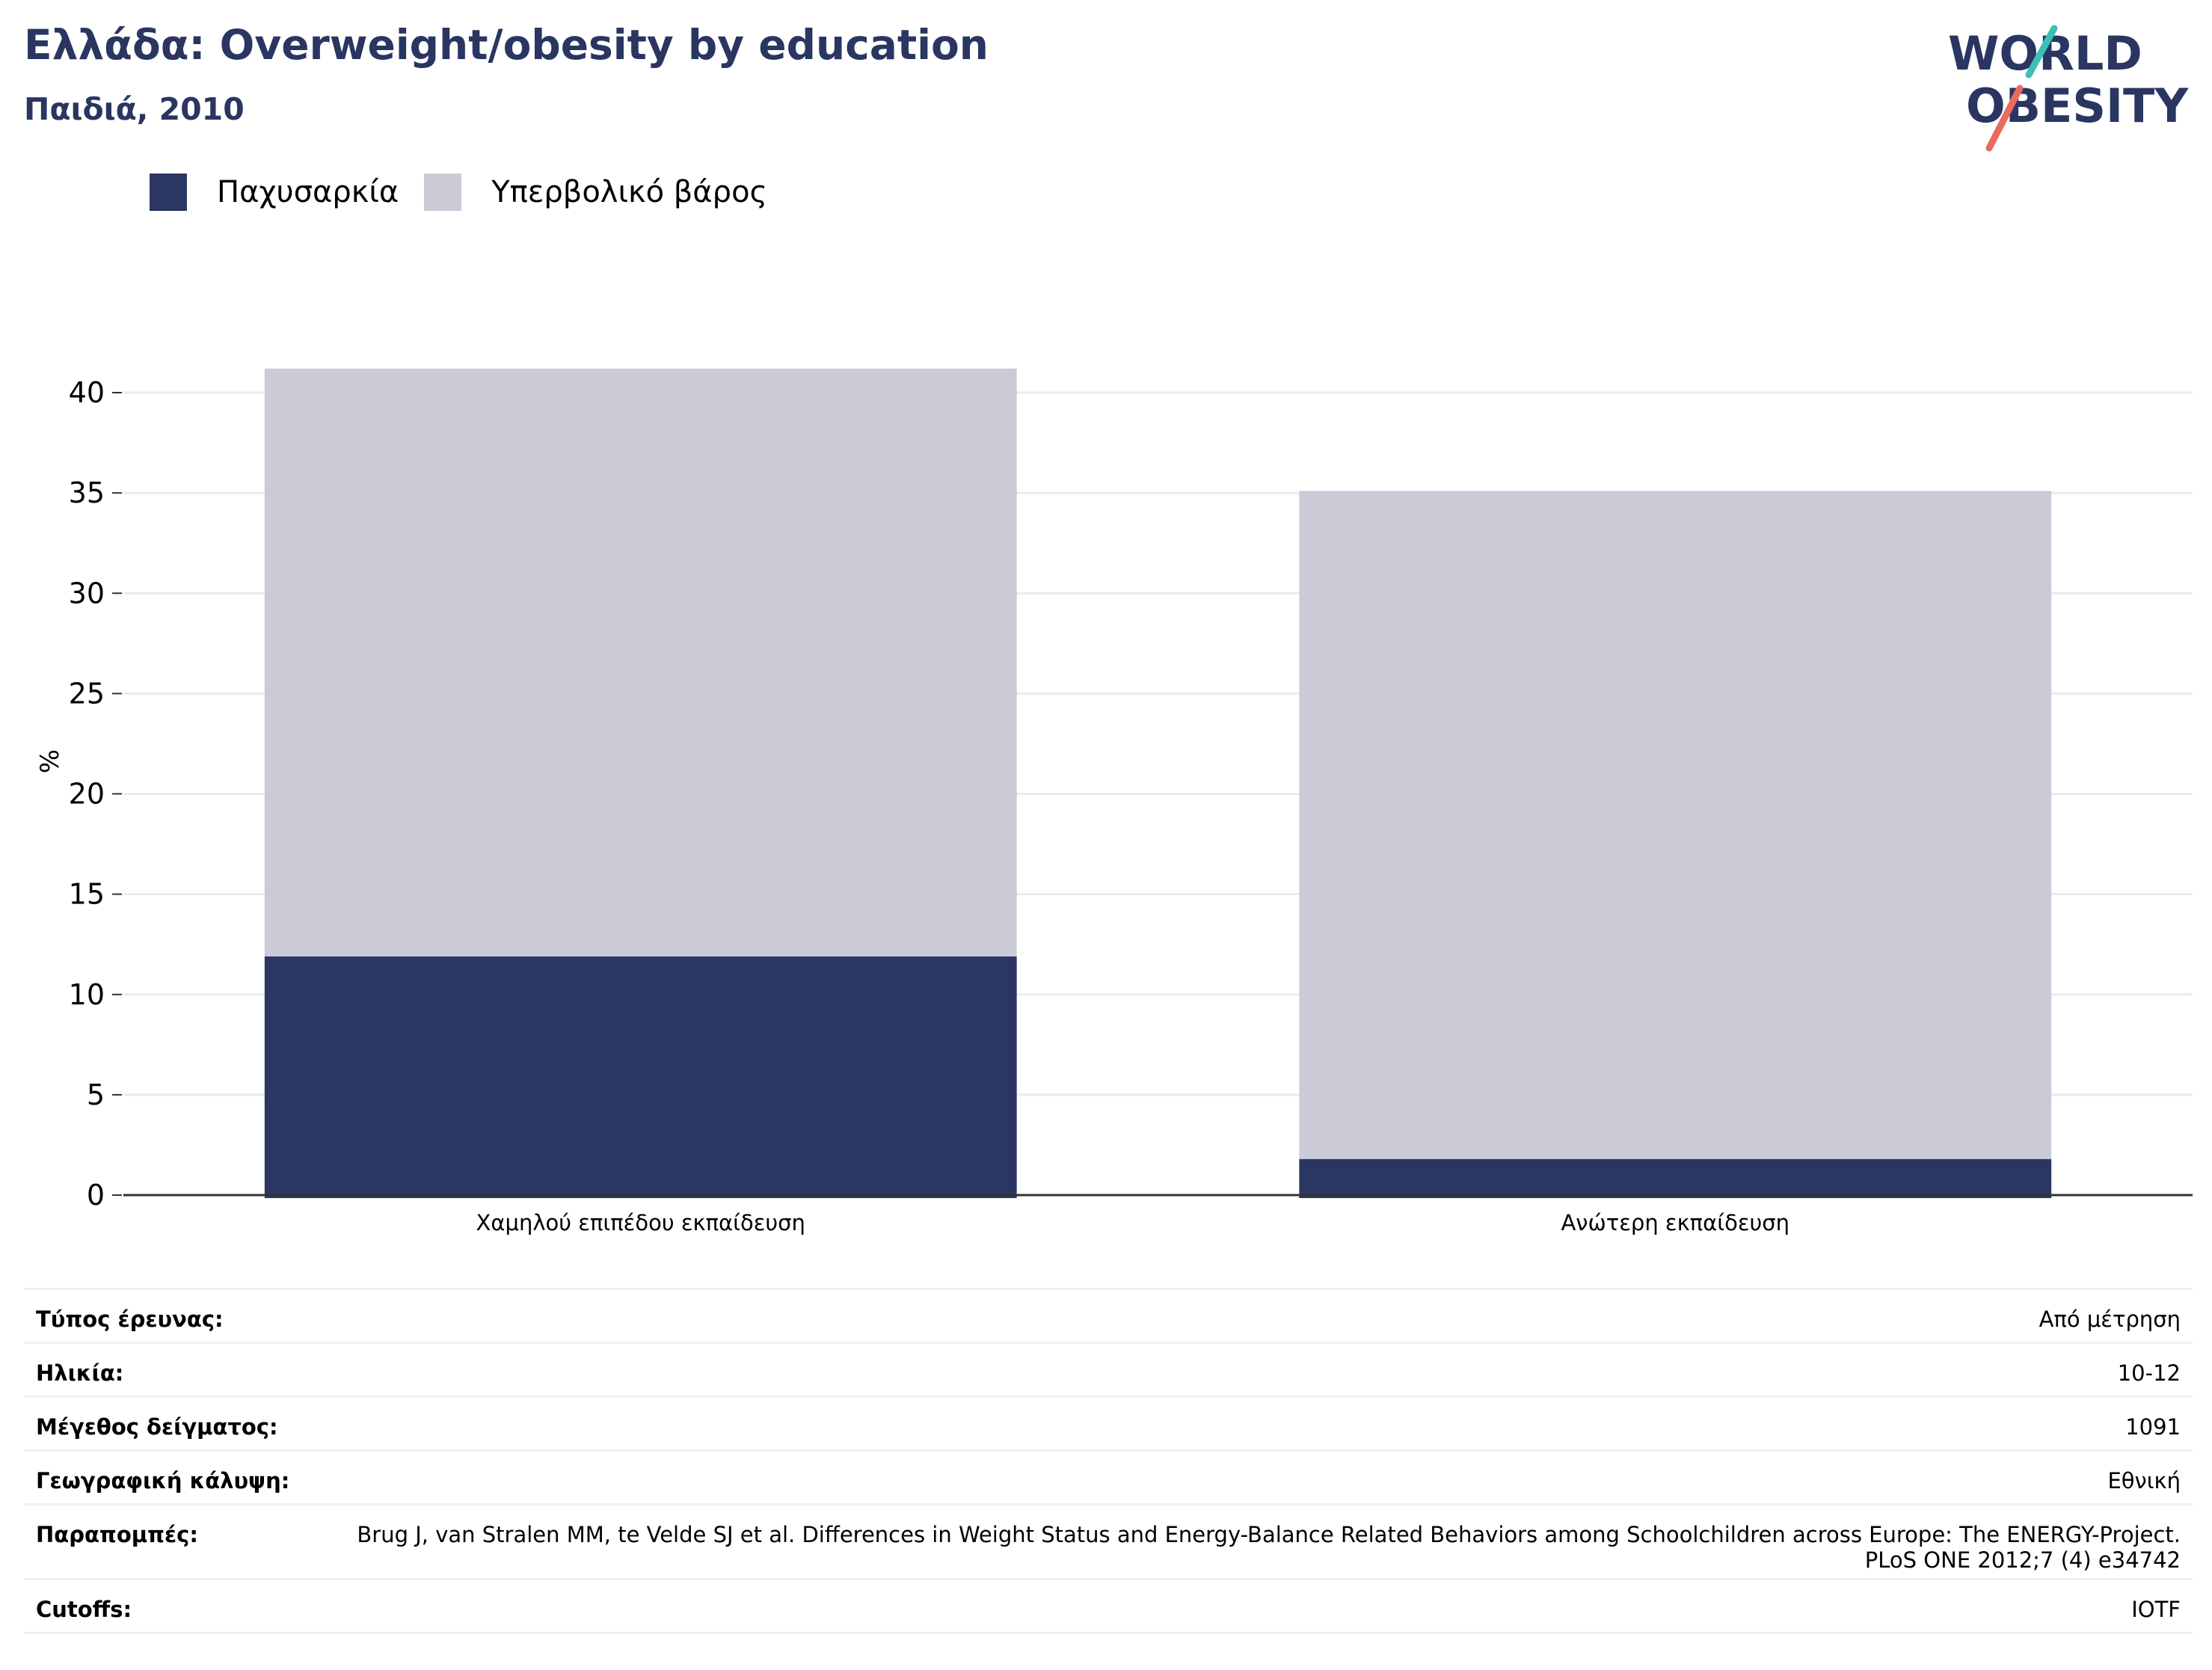 This screenshot has height=1670, width=2212. Describe the element at coordinates (168, 192) in the screenshot. I see `legend-swatch-obesity` at that location.